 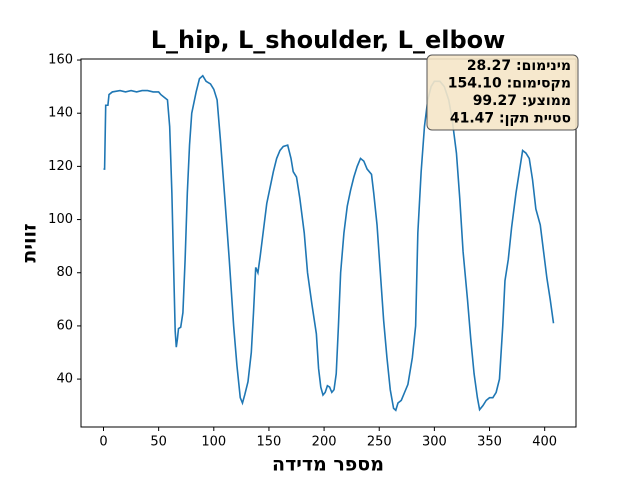 I want to click on stats-text: מינימום: 28.27, so click(x=519, y=66).